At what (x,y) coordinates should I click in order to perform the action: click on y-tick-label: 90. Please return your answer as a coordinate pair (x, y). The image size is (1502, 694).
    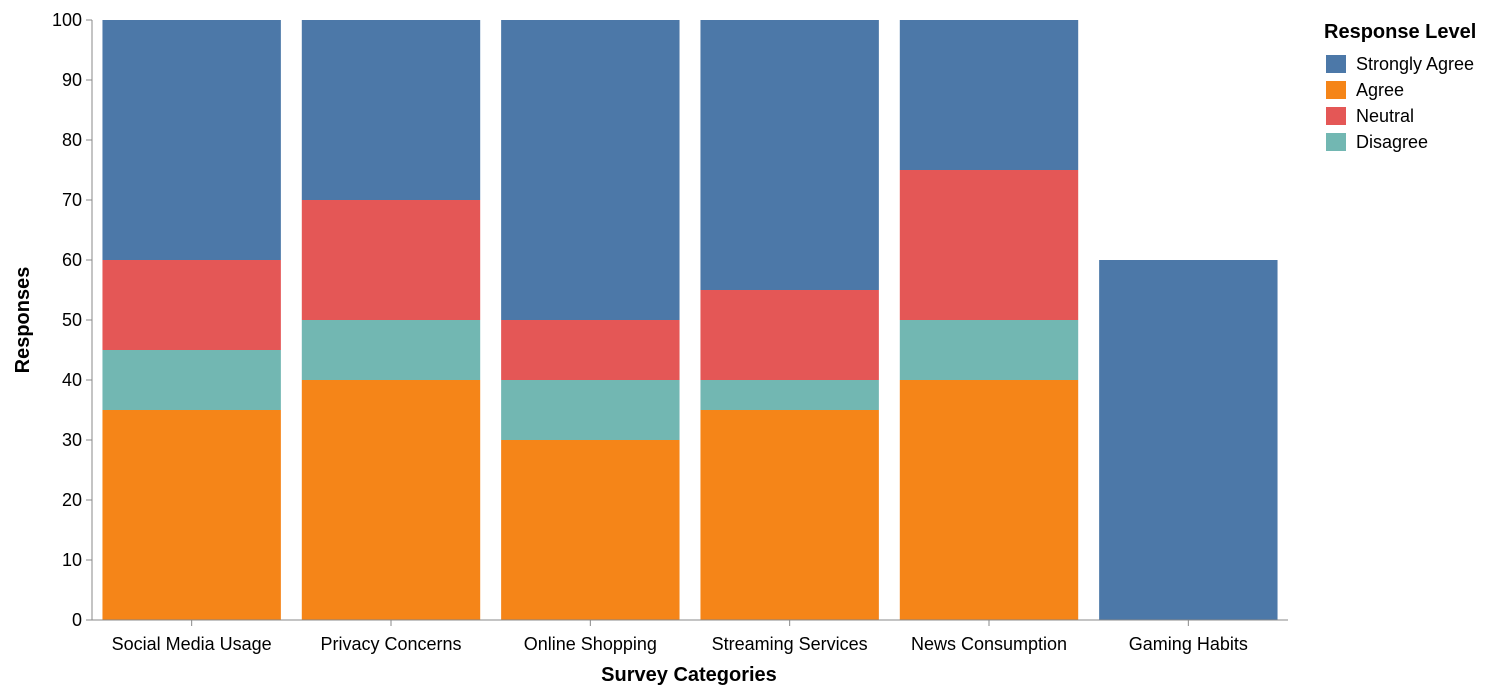
    Looking at the image, I should click on (72, 80).